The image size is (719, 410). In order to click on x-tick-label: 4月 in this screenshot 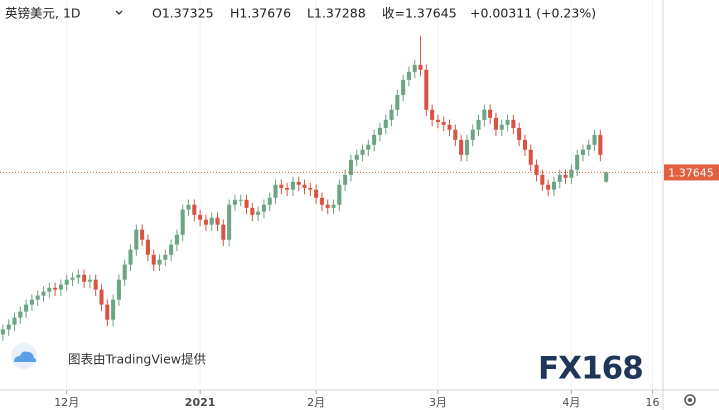, I will do `click(571, 402)`.